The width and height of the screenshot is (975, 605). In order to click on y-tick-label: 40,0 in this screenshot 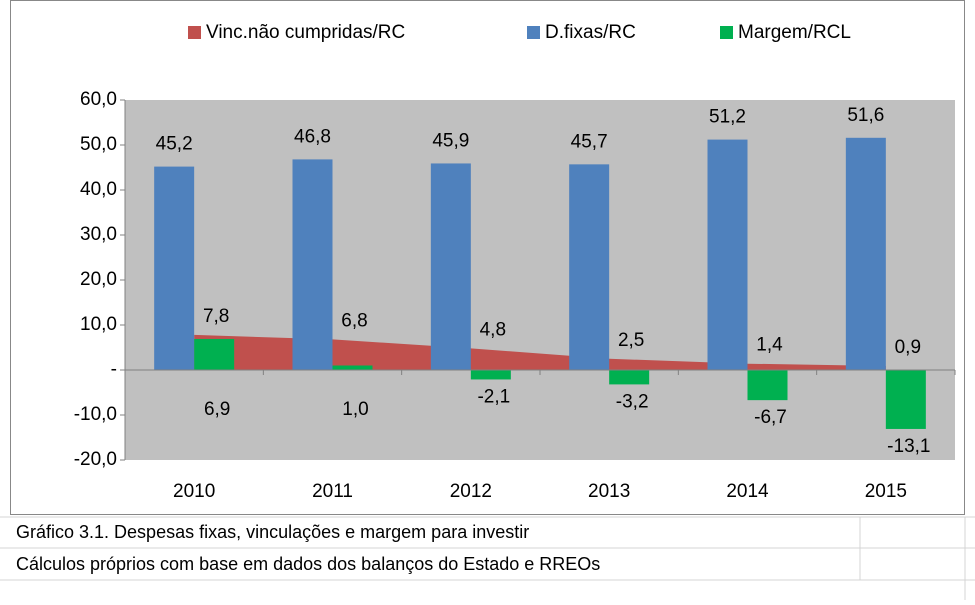, I will do `click(98, 189)`.